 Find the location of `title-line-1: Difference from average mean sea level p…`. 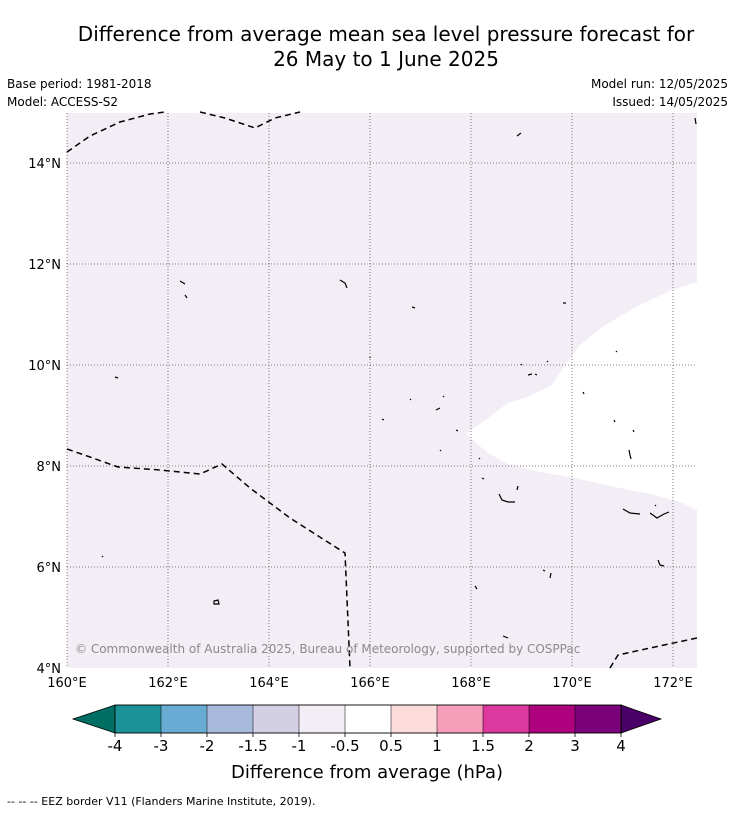

title-line-1: Difference from average mean sea level p… is located at coordinates (386, 34).